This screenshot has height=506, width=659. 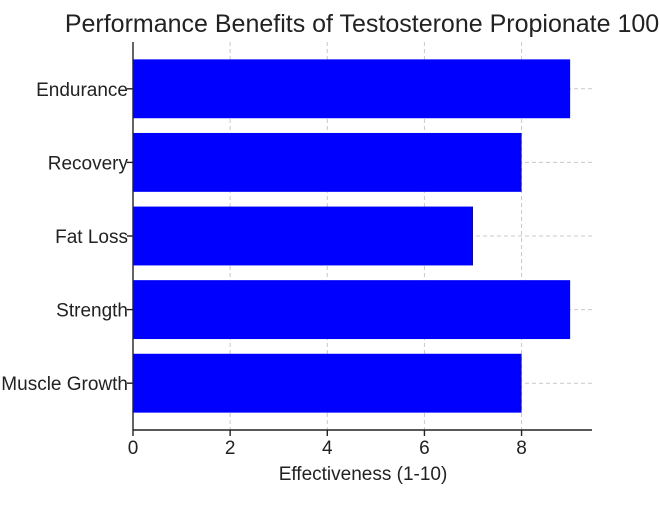 I want to click on x-axis-label: Effectiveness (1-10), so click(x=363, y=474).